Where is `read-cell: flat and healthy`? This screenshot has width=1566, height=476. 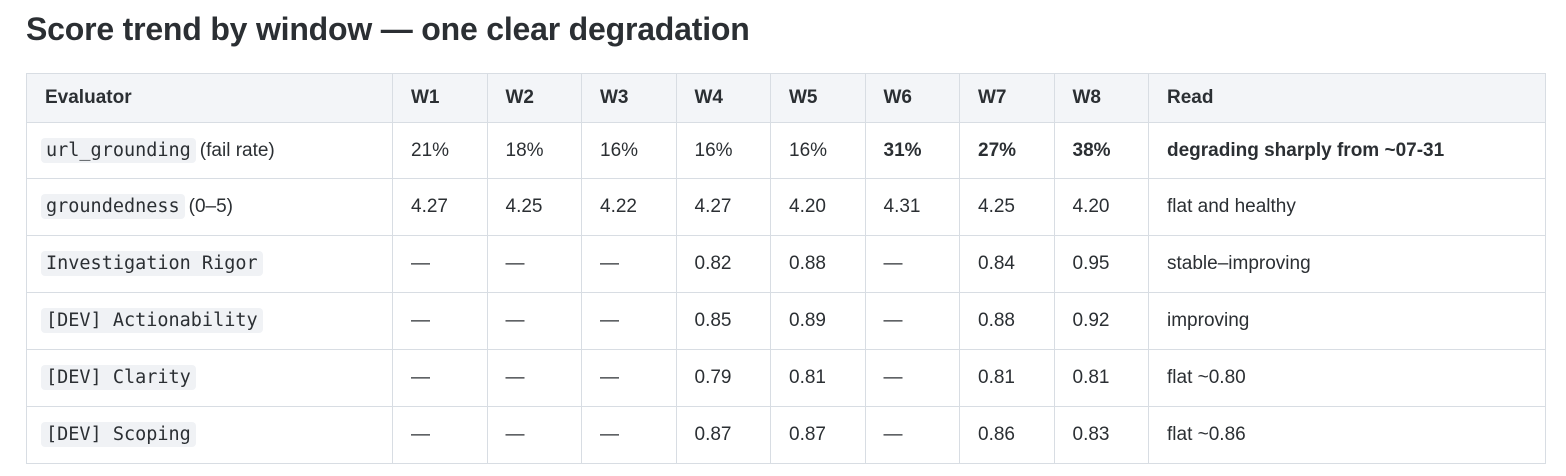
read-cell: flat and healthy is located at coordinates (1347, 207).